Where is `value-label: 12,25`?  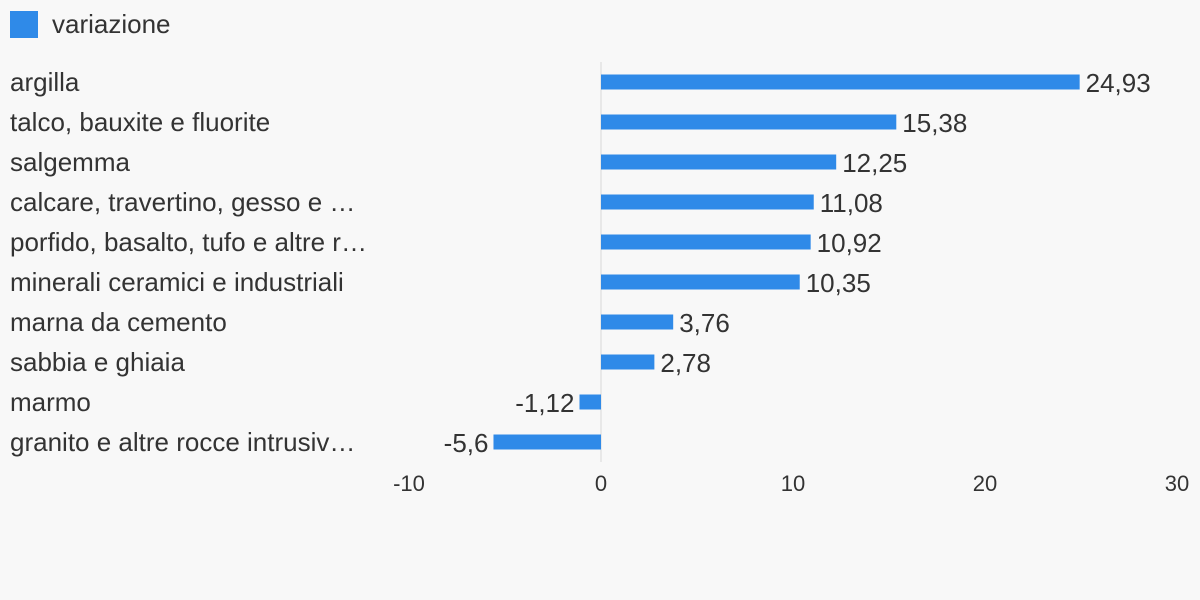 value-label: 12,25 is located at coordinates (874, 163).